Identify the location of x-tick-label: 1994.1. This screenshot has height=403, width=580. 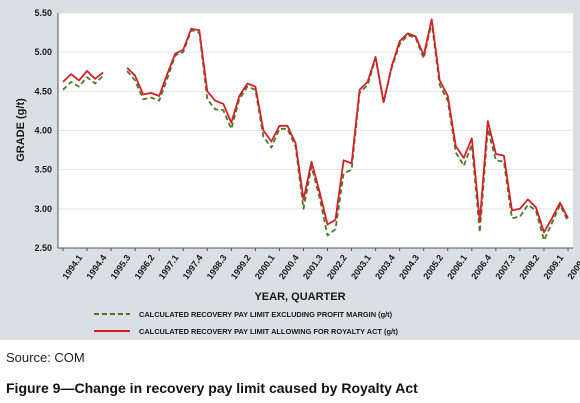
(72, 267).